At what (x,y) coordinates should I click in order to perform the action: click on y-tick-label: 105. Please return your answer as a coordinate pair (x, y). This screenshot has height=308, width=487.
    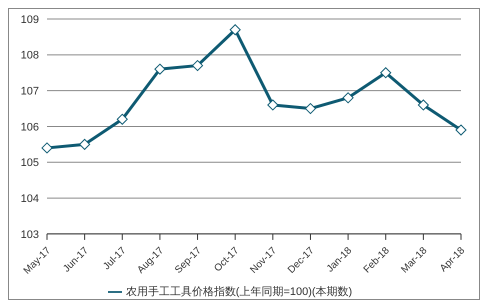
    Looking at the image, I should click on (29, 163).